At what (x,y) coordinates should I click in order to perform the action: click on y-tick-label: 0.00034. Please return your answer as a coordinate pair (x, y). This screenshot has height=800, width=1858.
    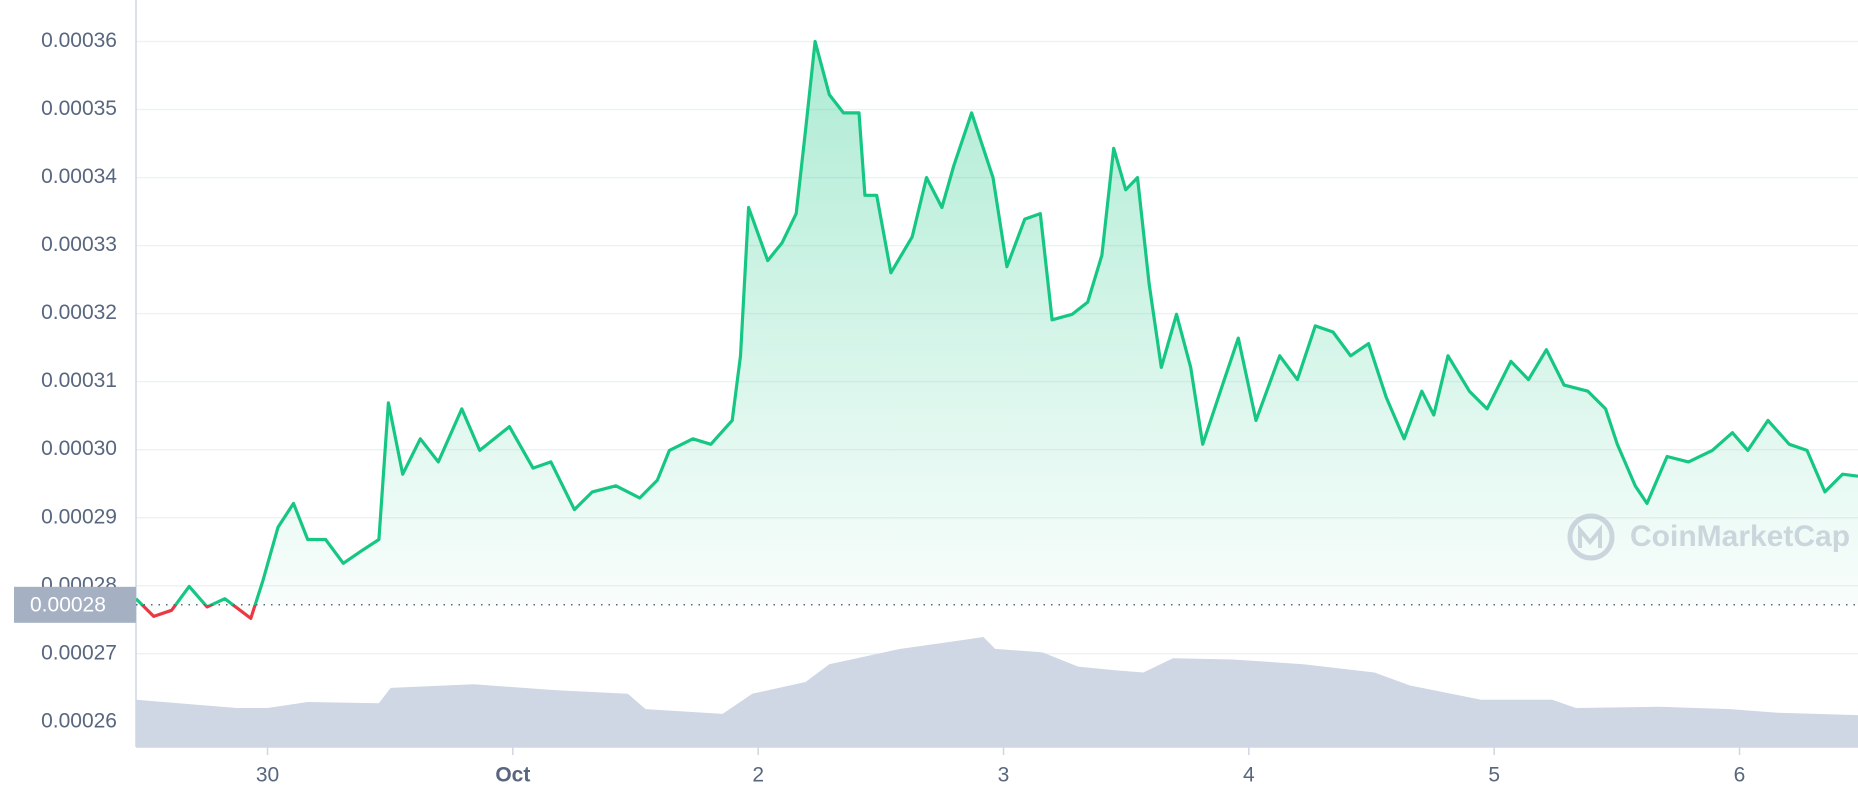
    Looking at the image, I should click on (79, 176).